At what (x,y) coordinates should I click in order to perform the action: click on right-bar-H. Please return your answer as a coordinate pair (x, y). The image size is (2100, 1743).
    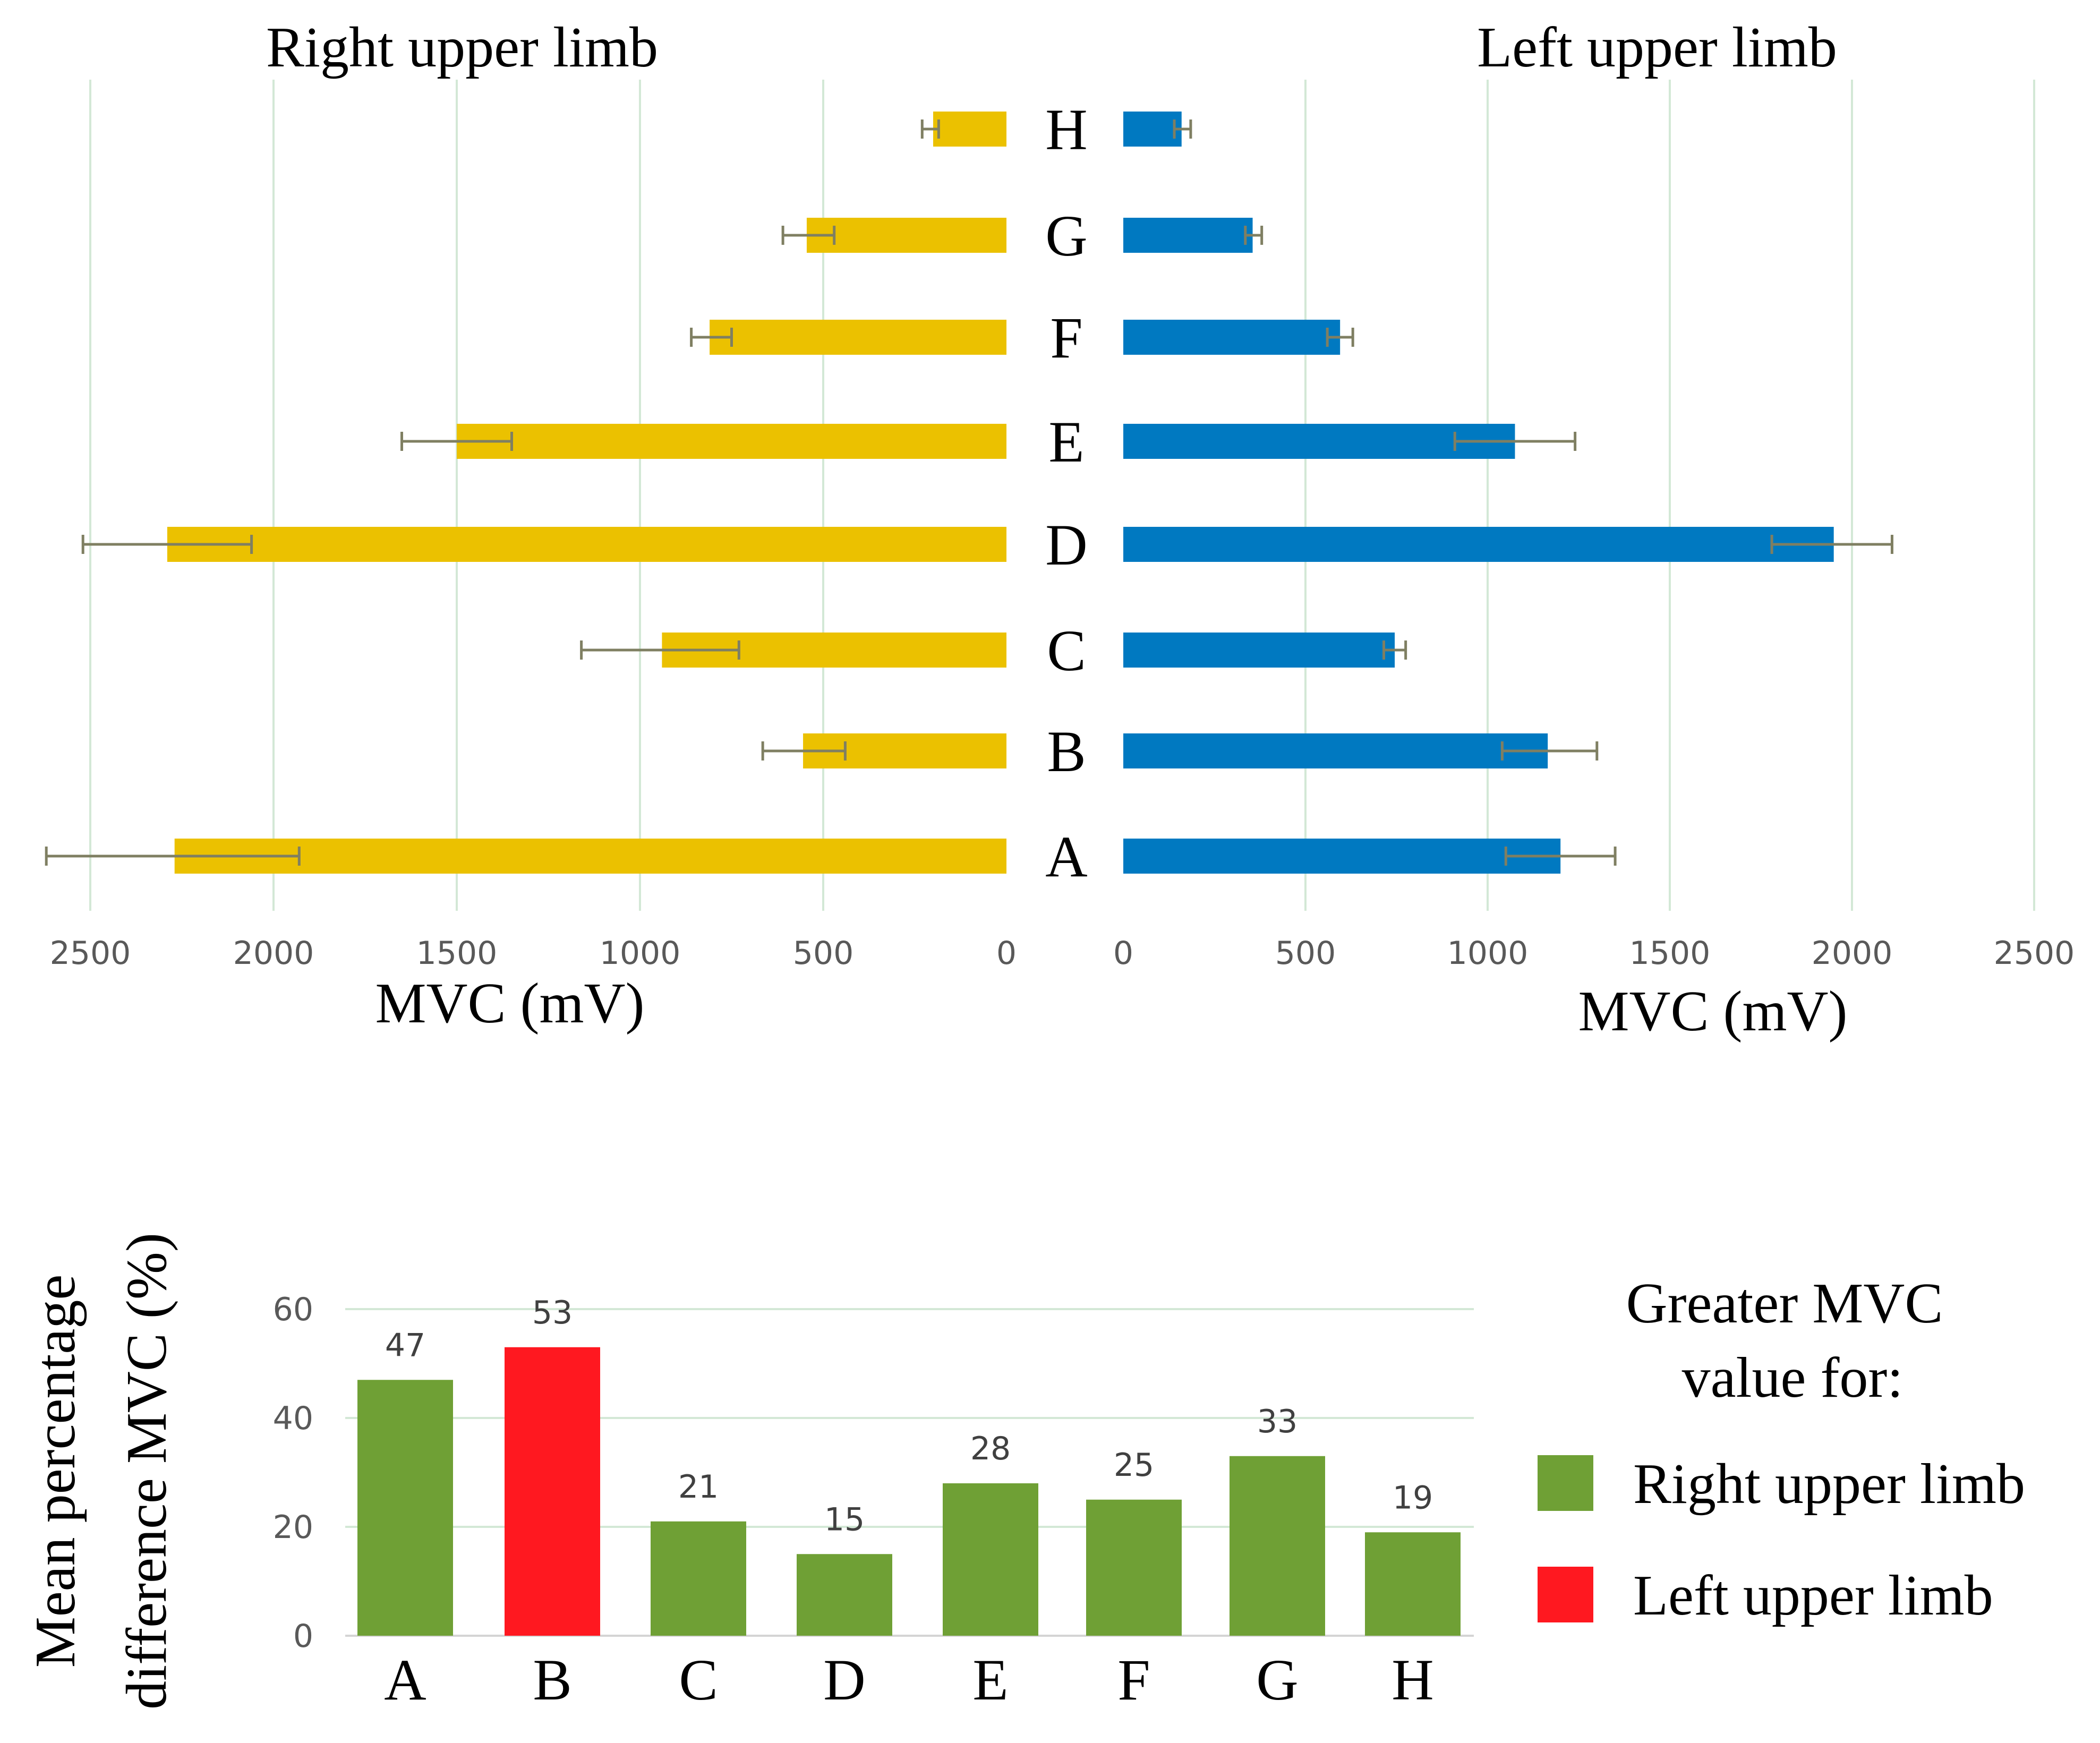
    Looking at the image, I should click on (969, 129).